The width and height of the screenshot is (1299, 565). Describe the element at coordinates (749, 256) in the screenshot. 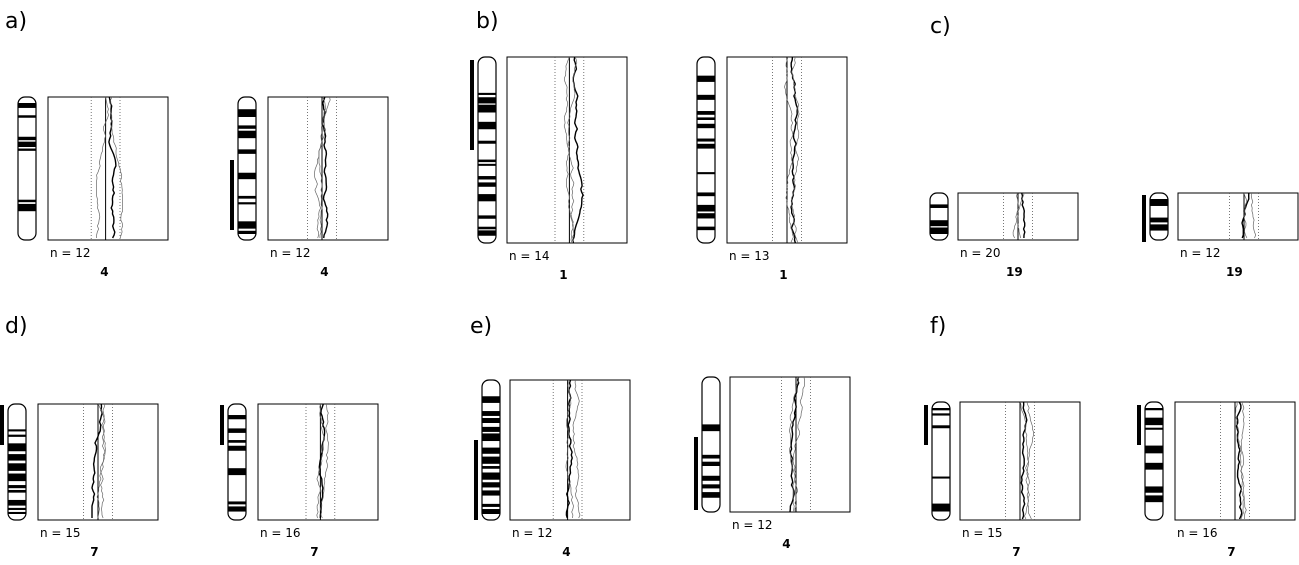

I see `sample-count: n = 13` at that location.